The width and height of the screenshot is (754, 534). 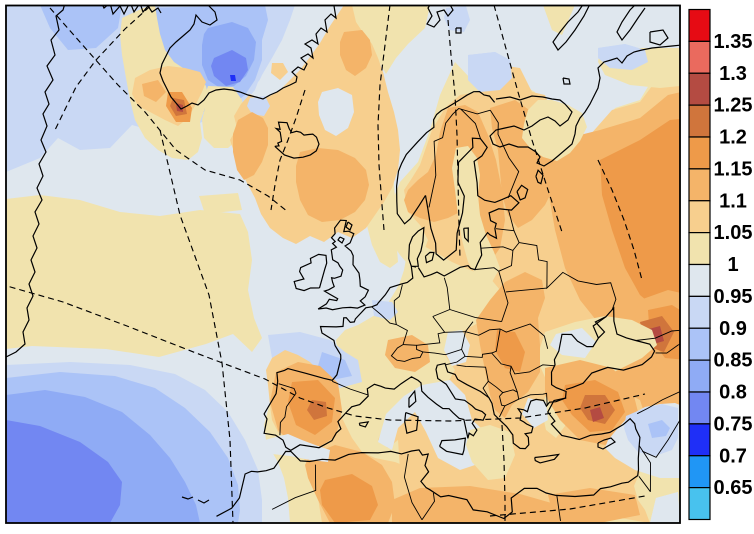 What do you see at coordinates (733, 361) in the screenshot?
I see `svg-text: 0.85` at bounding box center [733, 361].